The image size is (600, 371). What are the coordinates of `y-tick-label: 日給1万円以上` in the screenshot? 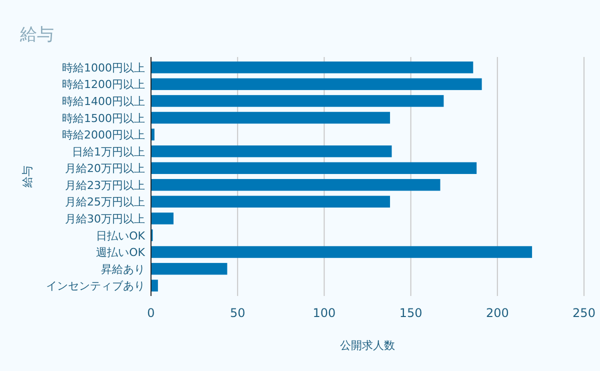 It's located at (108, 151).